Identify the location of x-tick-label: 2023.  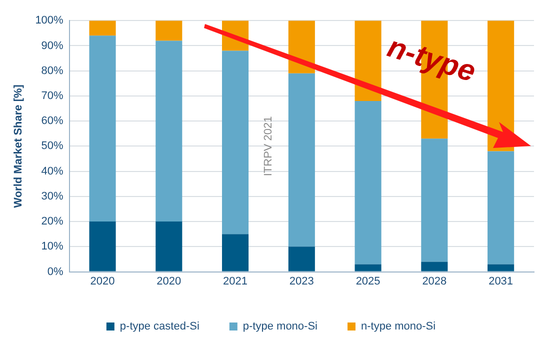
(301, 281).